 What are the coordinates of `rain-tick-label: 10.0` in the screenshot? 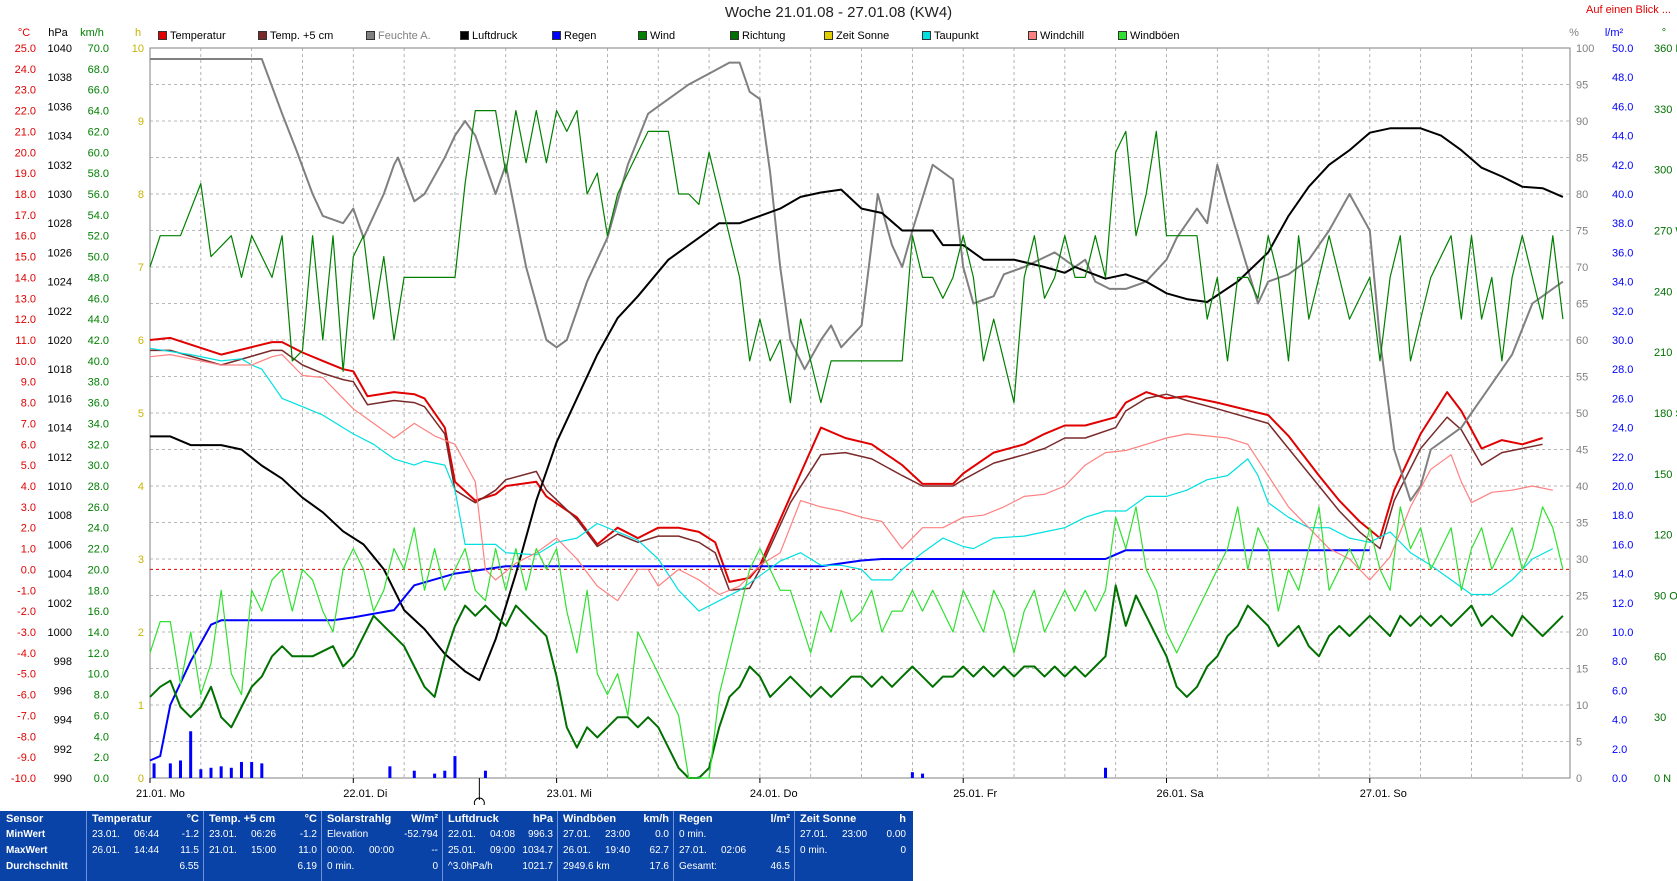 It's located at (1622, 633).